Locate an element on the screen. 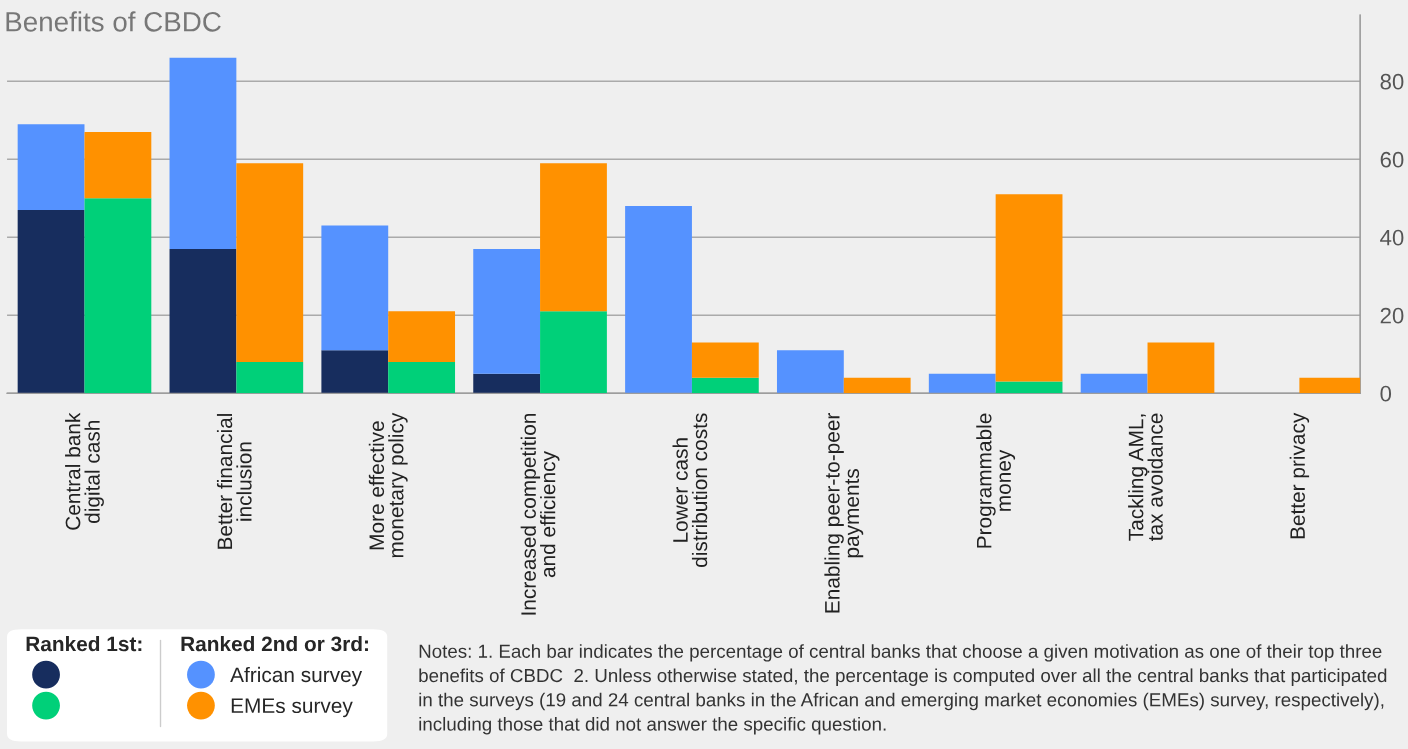 Image resolution: width=1408 pixels, height=749 pixels. text: Ranked 2nd or 3rd: is located at coordinates (274, 644).